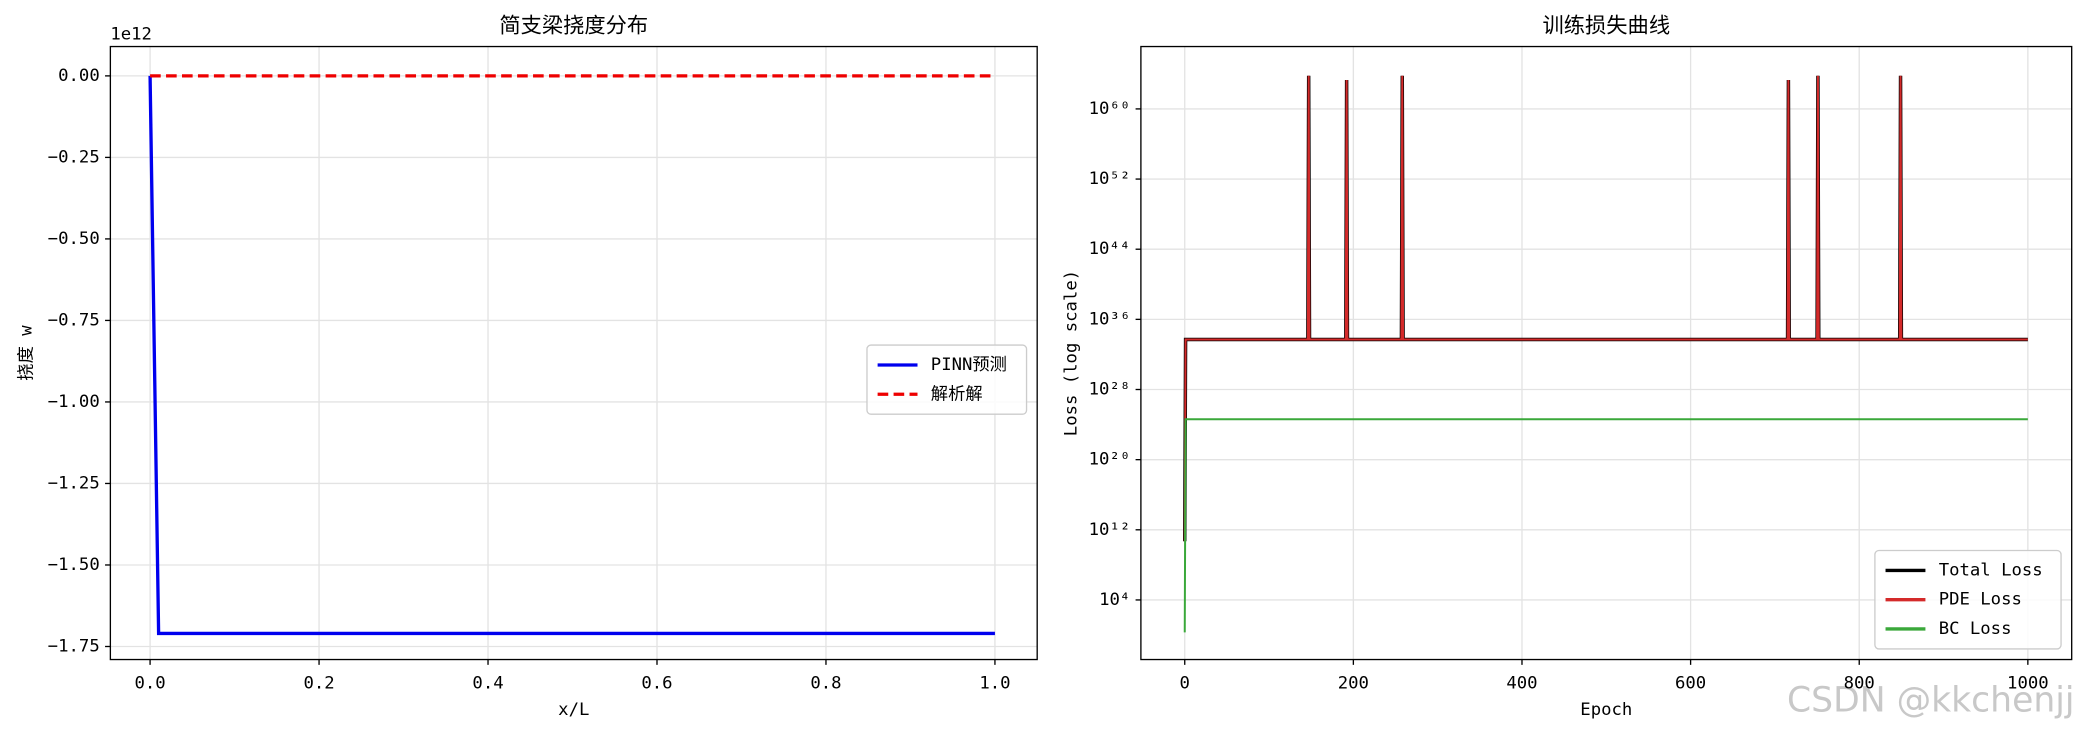  I want to click on legend-label: PDE Loss, so click(1980, 600).